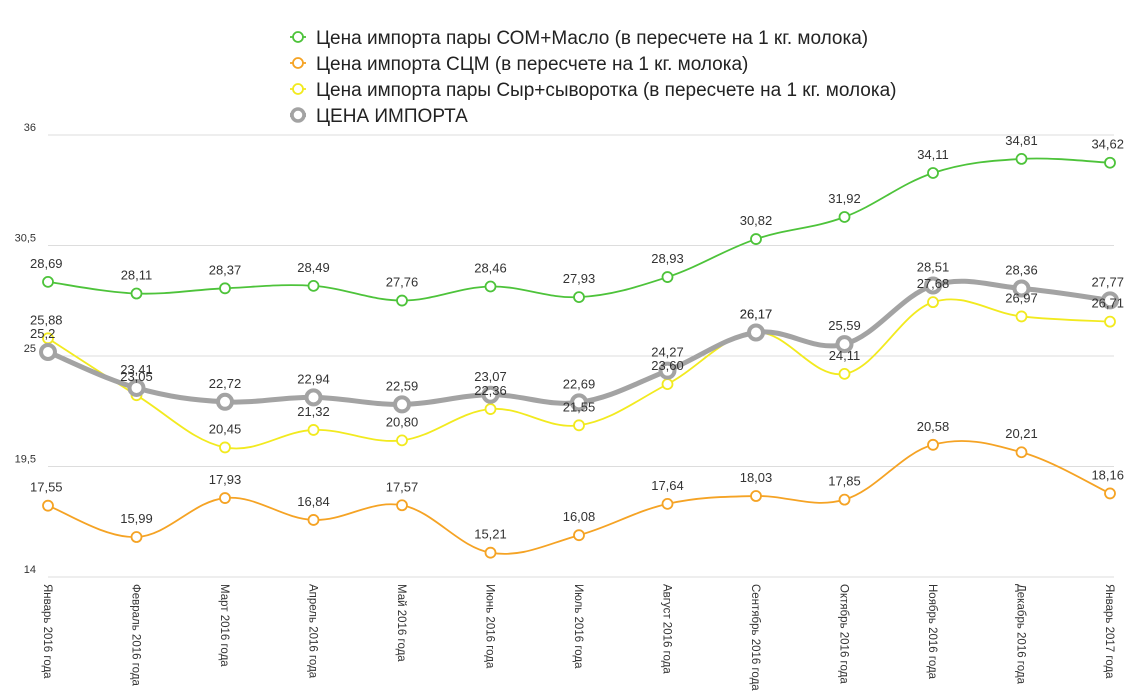  I want to click on data-label: 18,16, so click(1107, 474).